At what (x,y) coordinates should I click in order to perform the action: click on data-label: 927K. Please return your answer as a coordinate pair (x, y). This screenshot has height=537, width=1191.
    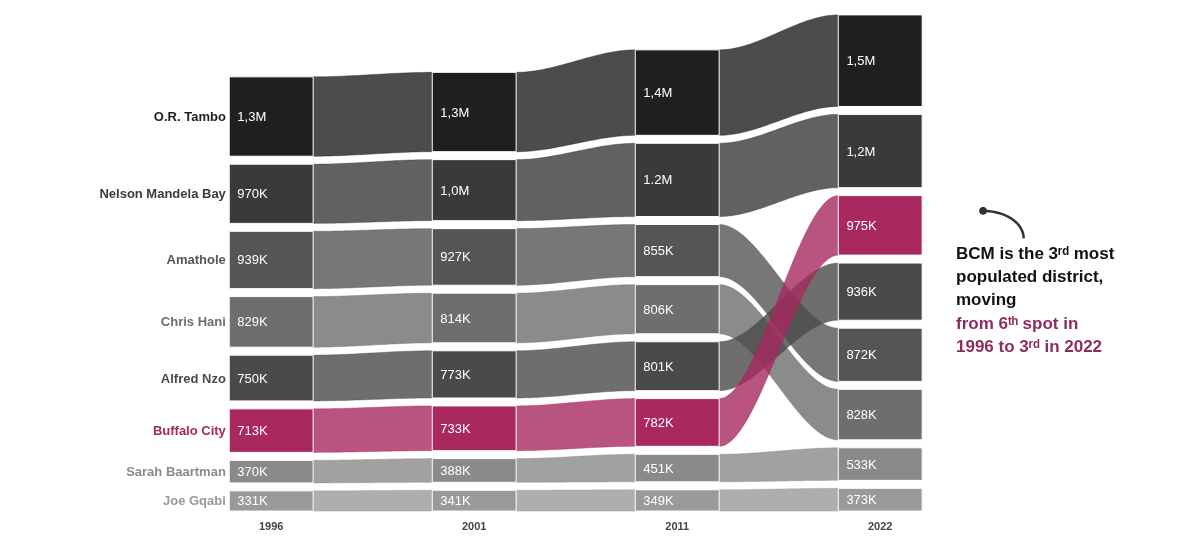
    Looking at the image, I should click on (456, 257).